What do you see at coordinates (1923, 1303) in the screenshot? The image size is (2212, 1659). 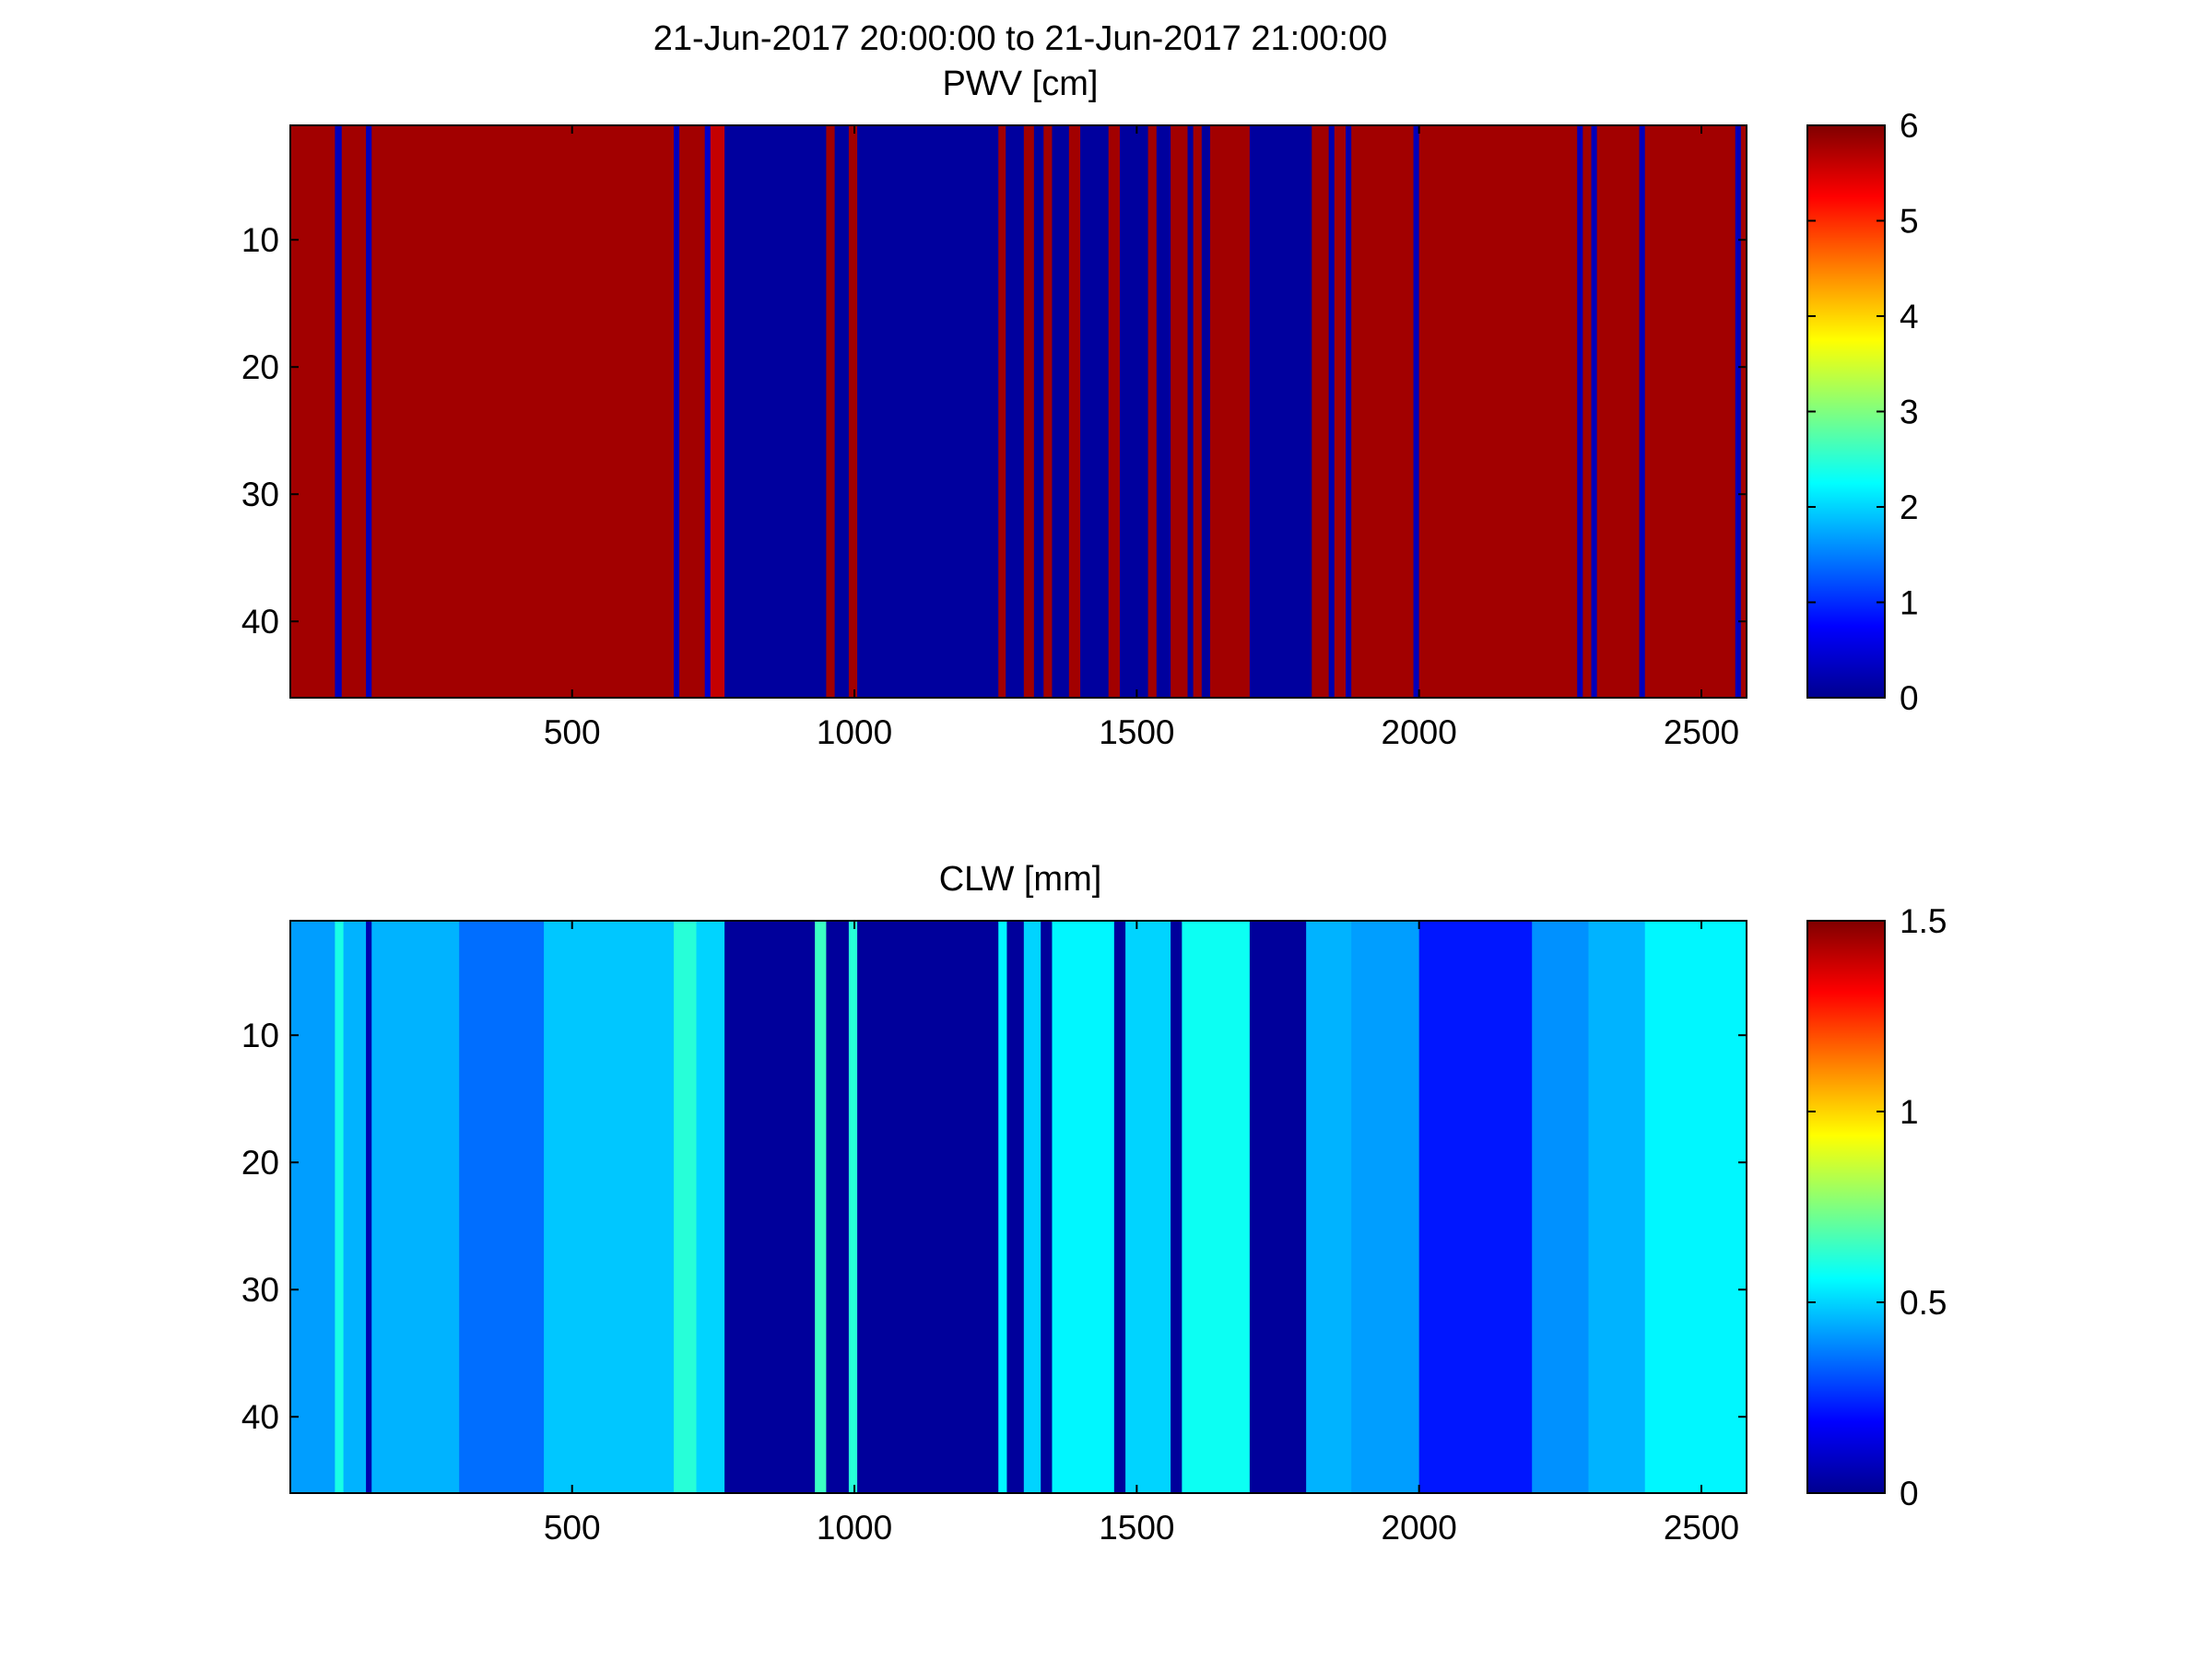 I see `clw-colorbar-tick-label: 0.5` at bounding box center [1923, 1303].